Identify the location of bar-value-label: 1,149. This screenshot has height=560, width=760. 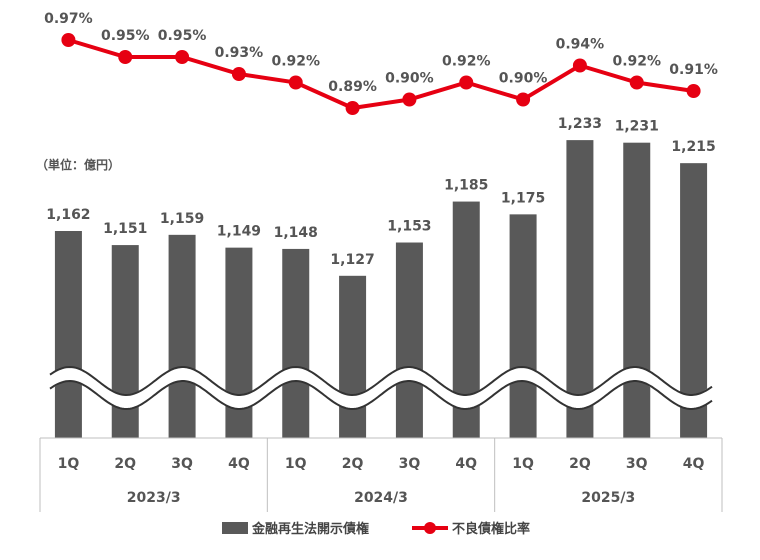
(239, 232).